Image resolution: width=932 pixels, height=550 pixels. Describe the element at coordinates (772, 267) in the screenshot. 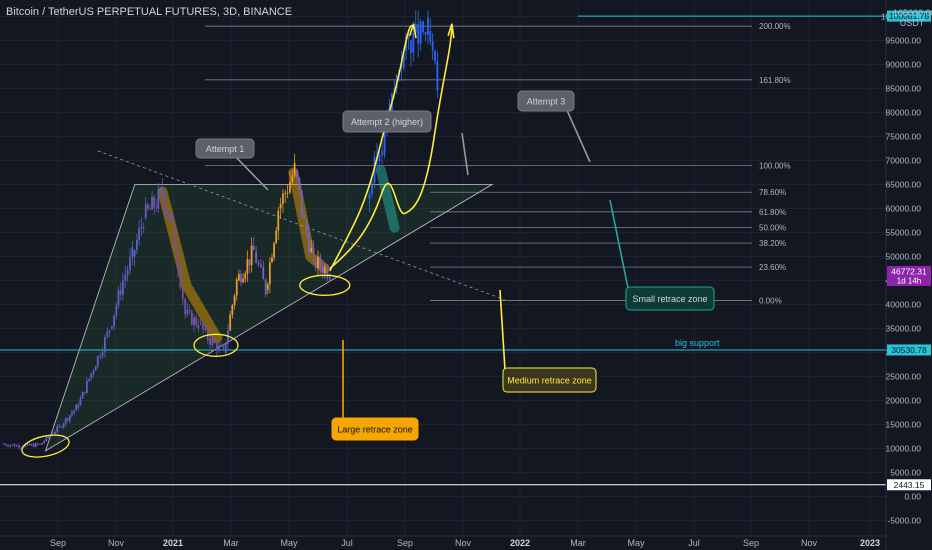

I see `fib-level-label: 23.60%` at that location.